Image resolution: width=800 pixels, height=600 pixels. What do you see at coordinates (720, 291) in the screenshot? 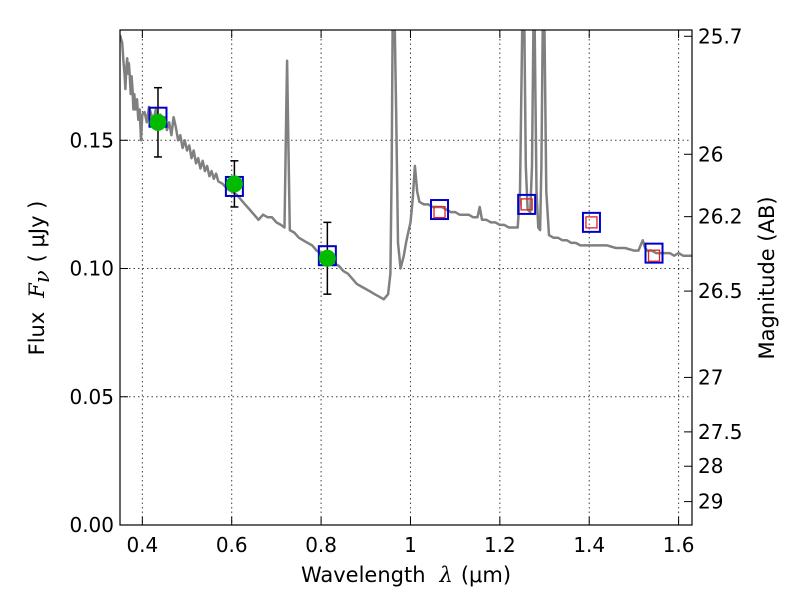
I see `y2-tick-label: 26.5` at bounding box center [720, 291].